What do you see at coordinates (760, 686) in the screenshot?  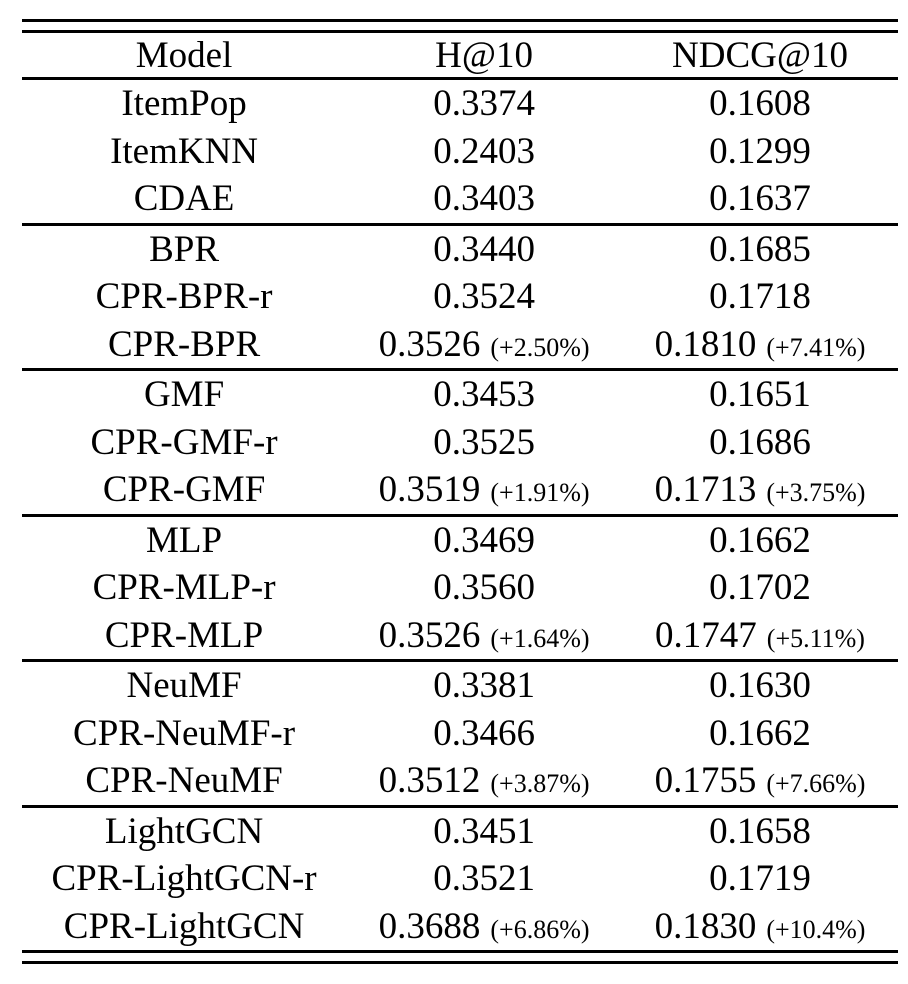 I see `metric-value: 0.1630` at bounding box center [760, 686].